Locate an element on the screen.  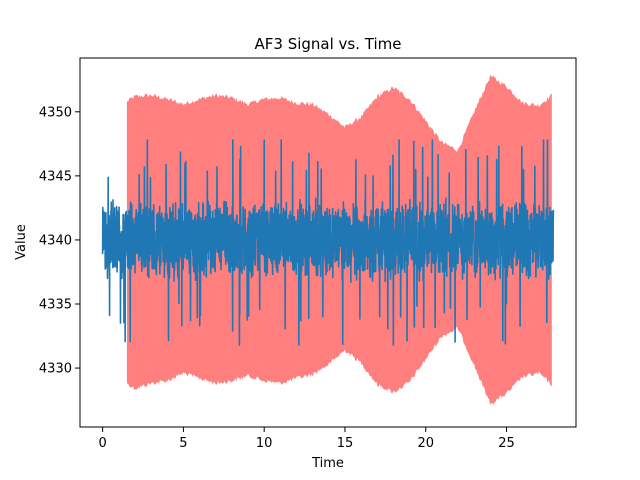
y-tick-label: 4350 is located at coordinates (55, 112).